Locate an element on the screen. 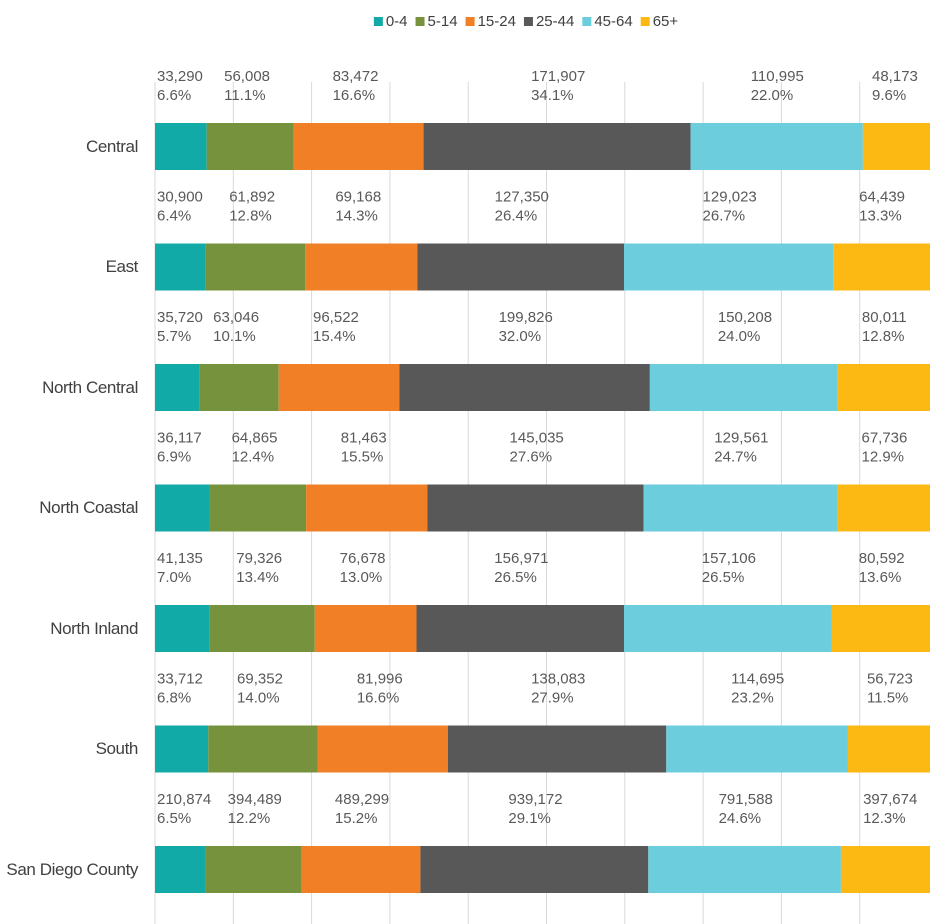  value-label: 7.0% is located at coordinates (174, 577).